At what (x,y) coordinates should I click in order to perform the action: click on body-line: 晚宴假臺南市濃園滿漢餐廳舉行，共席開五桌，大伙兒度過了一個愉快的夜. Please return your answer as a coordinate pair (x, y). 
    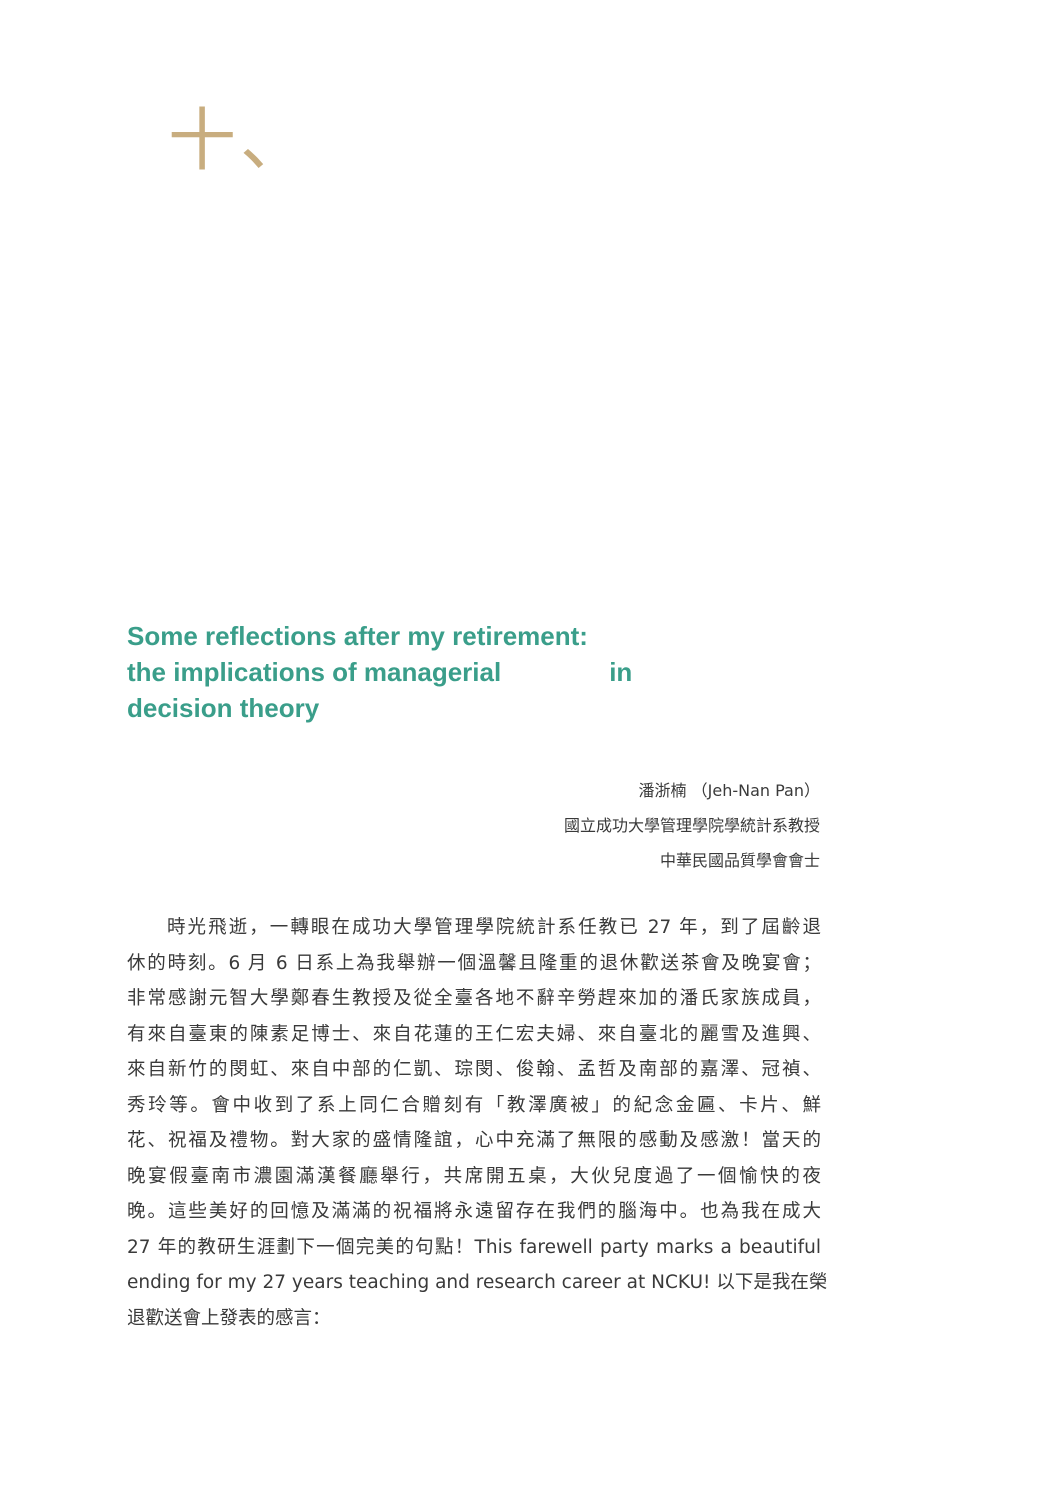
    Looking at the image, I should click on (474, 1176).